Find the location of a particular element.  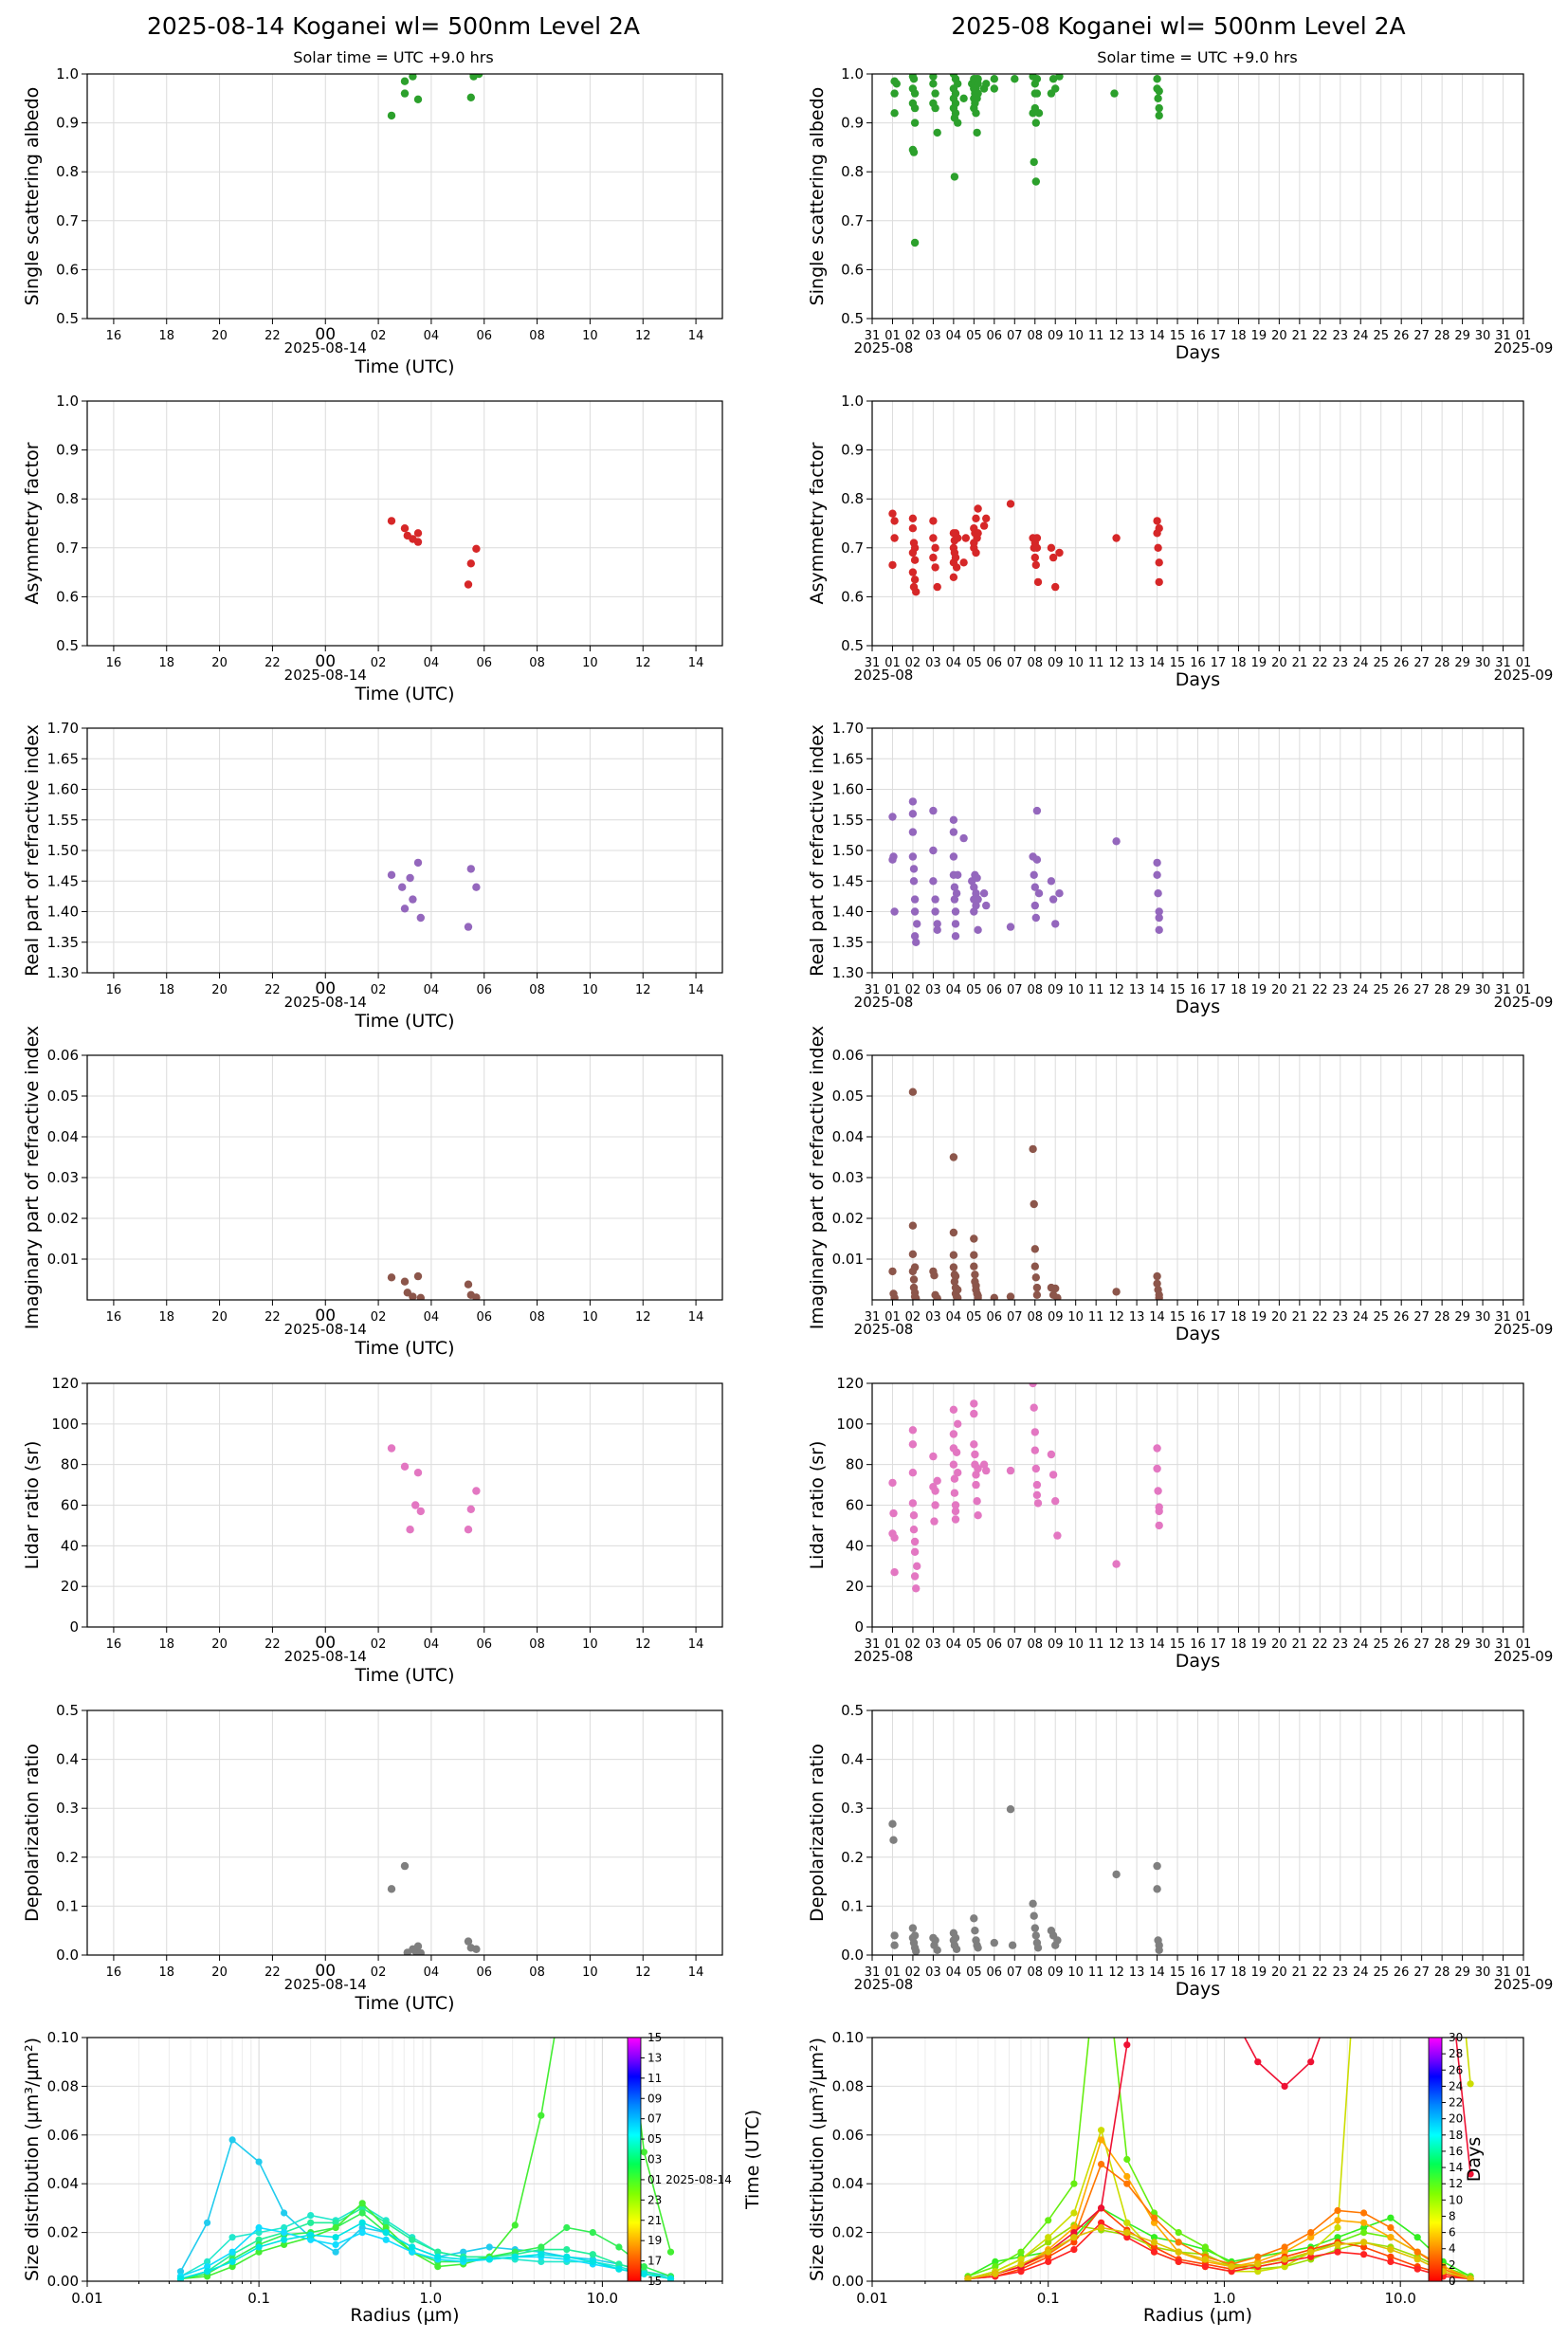

colorbar-tick-label: 16 is located at coordinates (1456, 2151).